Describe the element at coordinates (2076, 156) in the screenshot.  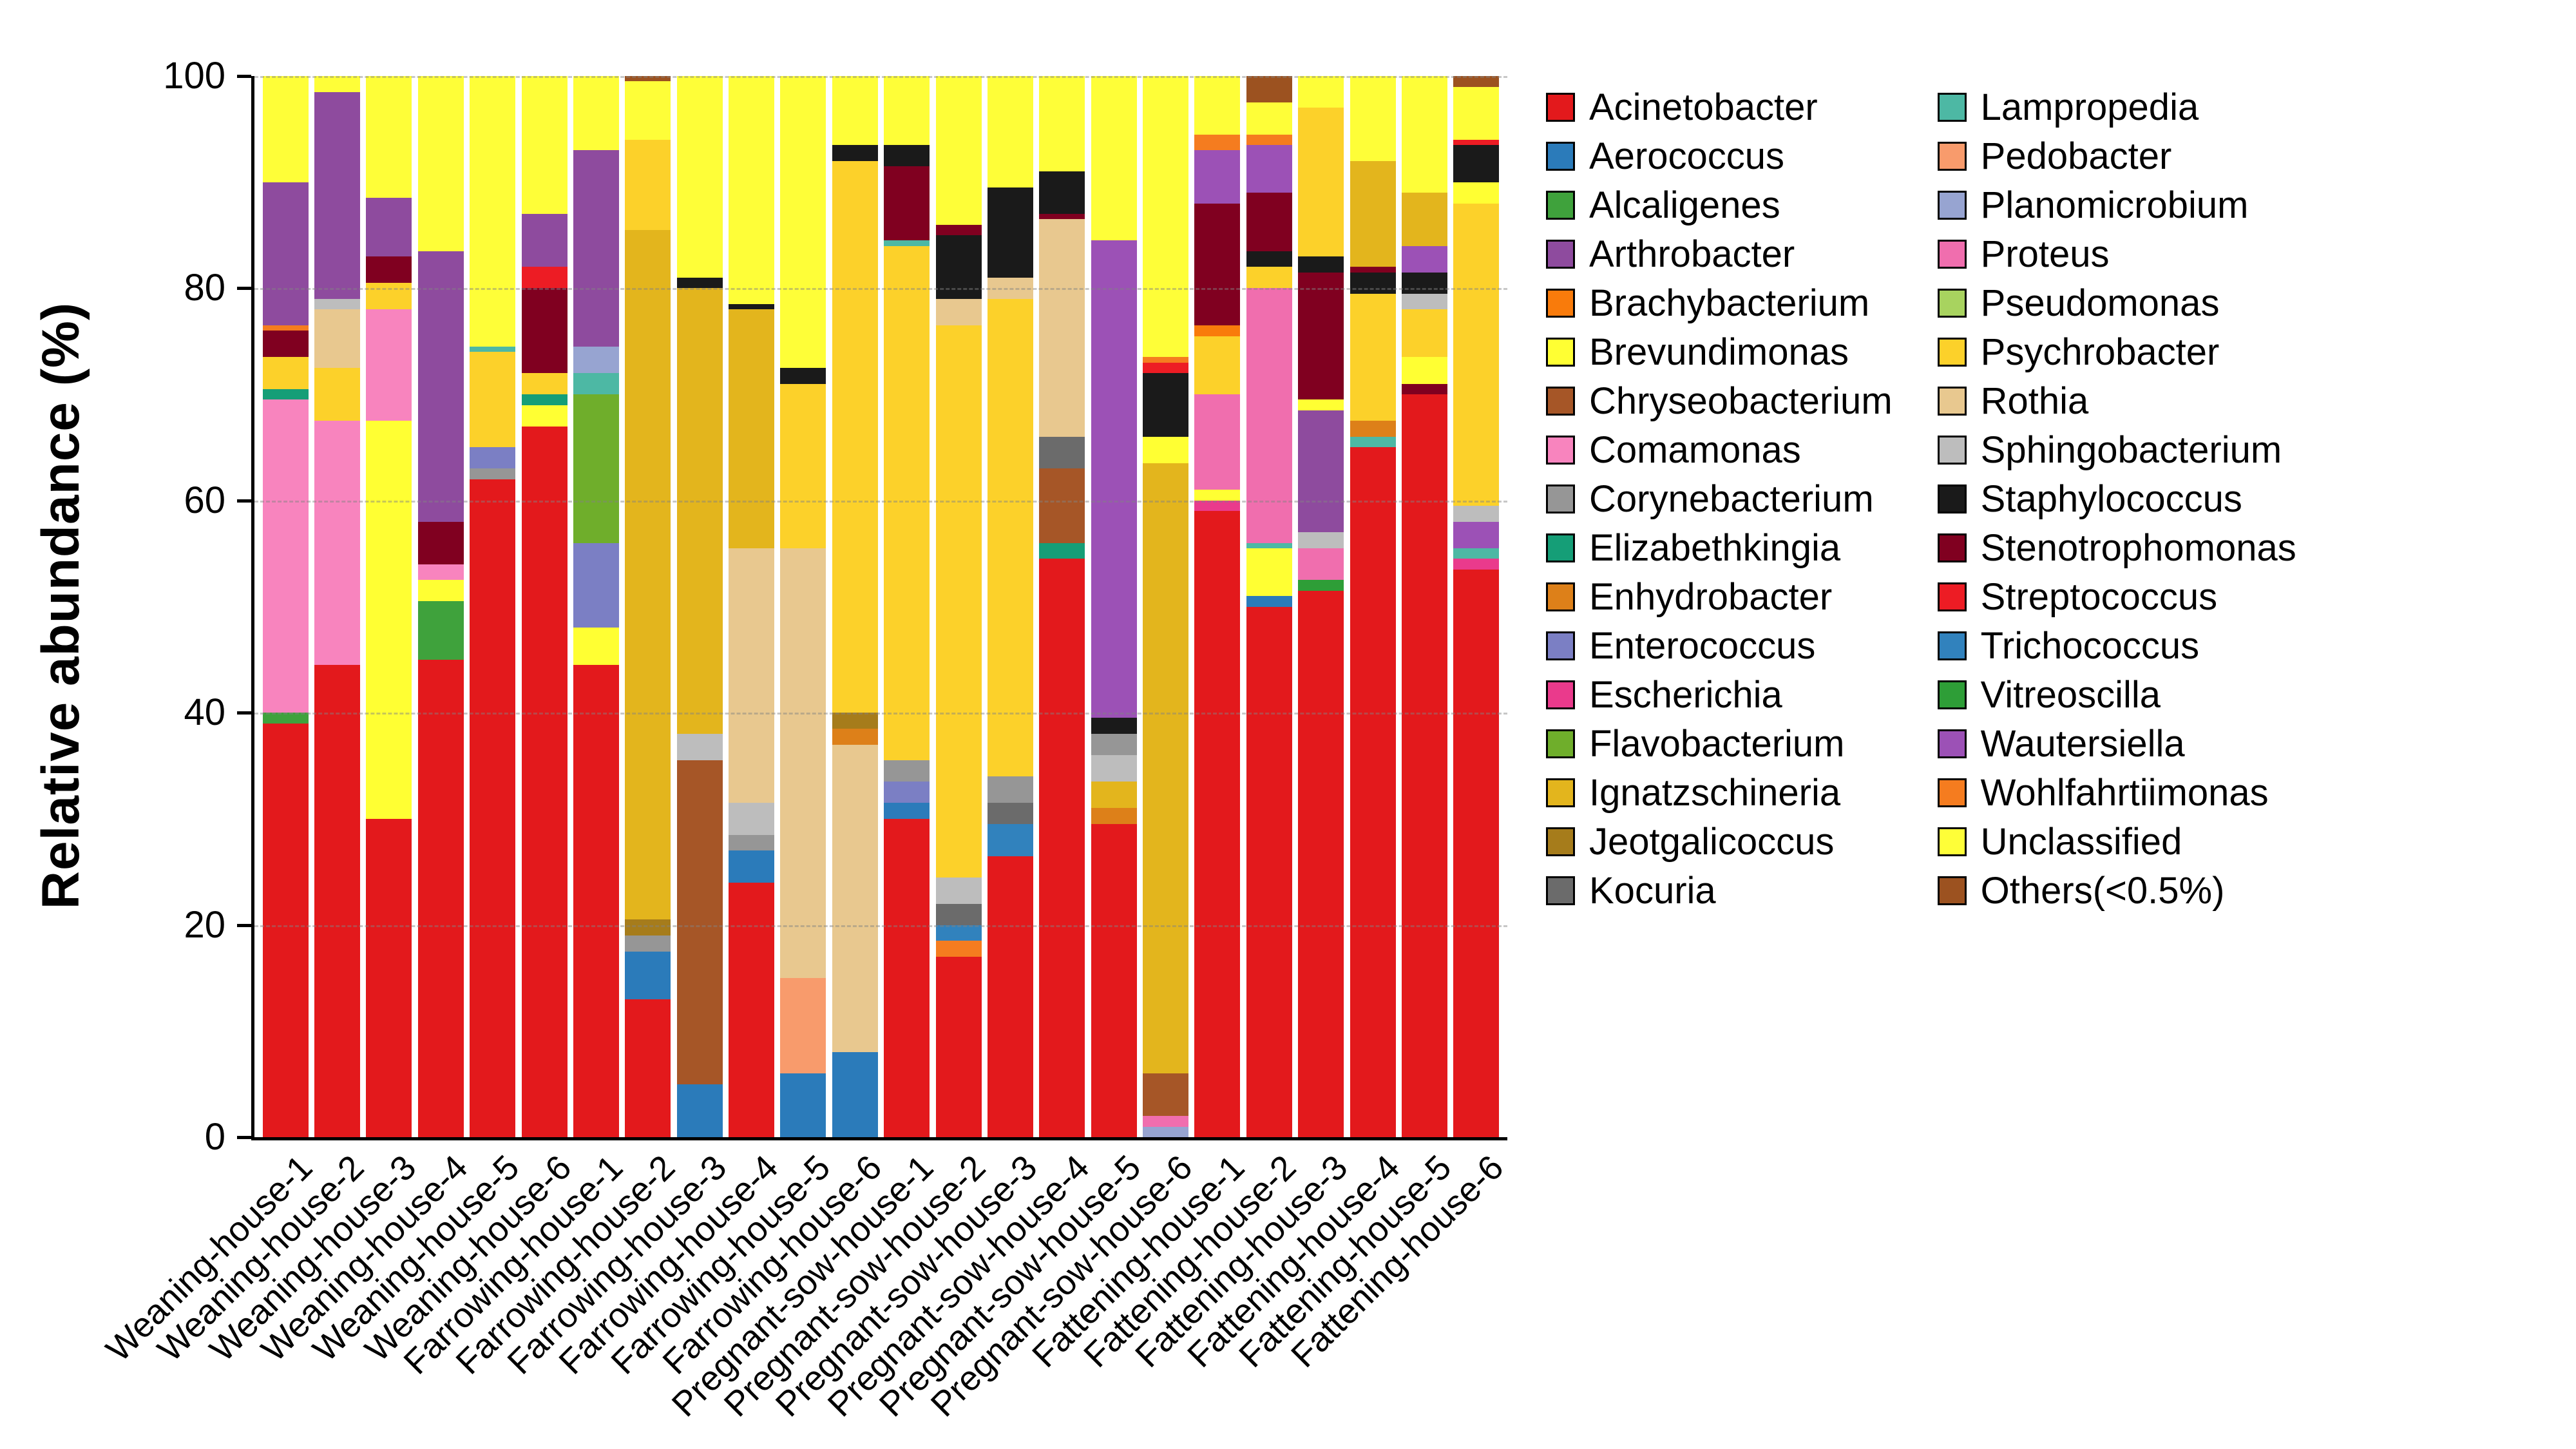
I see `legend-label: Pedobacter` at that location.